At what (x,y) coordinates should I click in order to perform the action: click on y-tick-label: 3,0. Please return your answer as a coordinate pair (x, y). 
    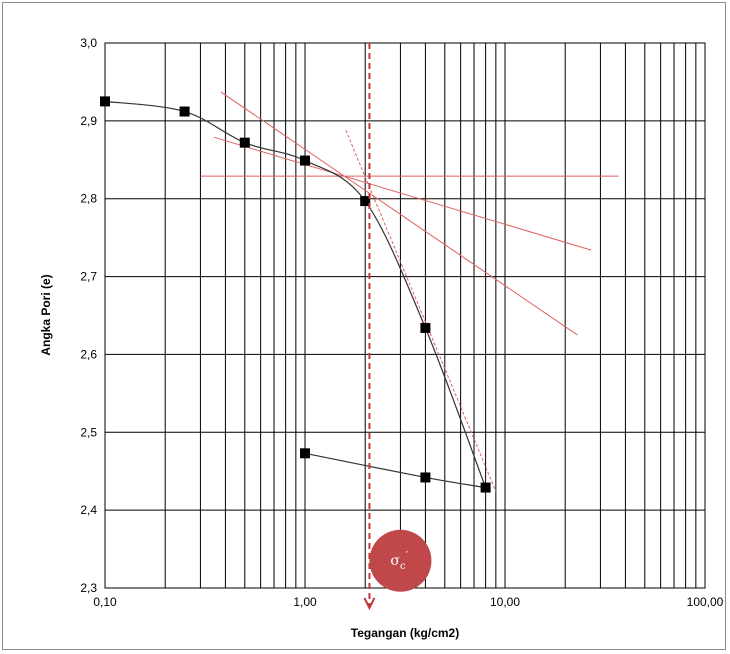
    Looking at the image, I should click on (88, 43).